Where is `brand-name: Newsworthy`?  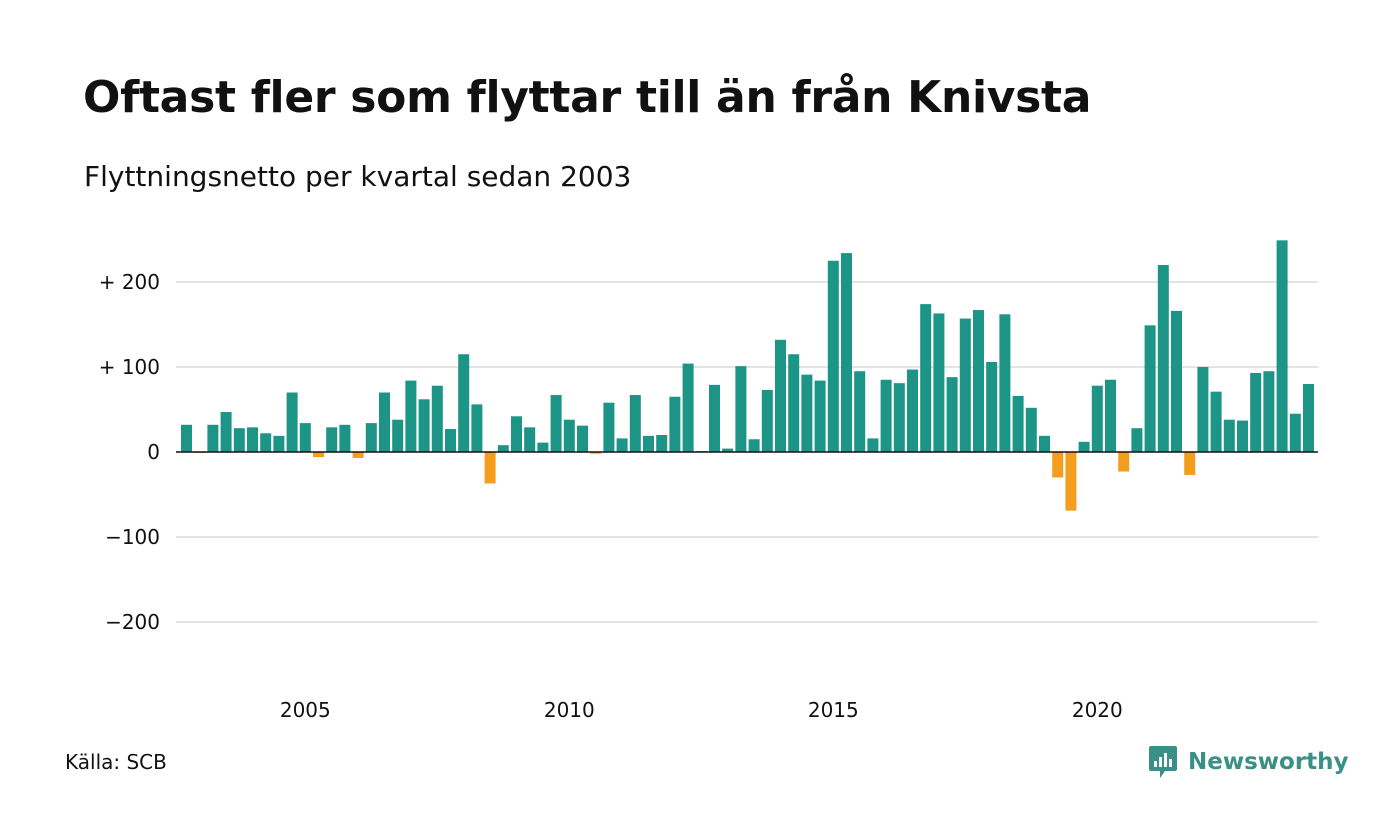 brand-name: Newsworthy is located at coordinates (1268, 762).